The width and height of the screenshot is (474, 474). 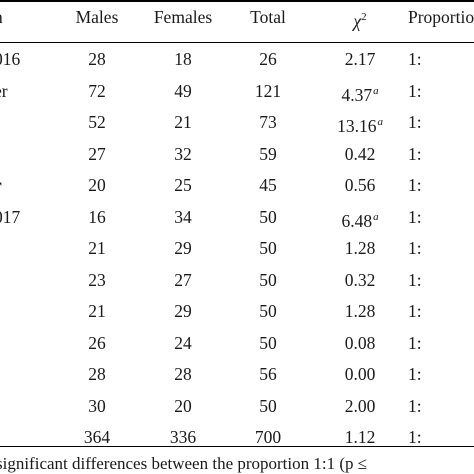 I want to click on chi-symbol: χ, so click(x=357, y=21).